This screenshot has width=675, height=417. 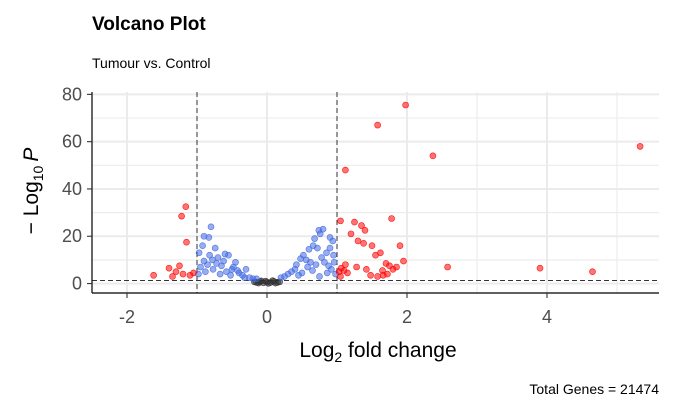 What do you see at coordinates (399, 350) in the screenshot?
I see `x-label-rest: fold change` at bounding box center [399, 350].